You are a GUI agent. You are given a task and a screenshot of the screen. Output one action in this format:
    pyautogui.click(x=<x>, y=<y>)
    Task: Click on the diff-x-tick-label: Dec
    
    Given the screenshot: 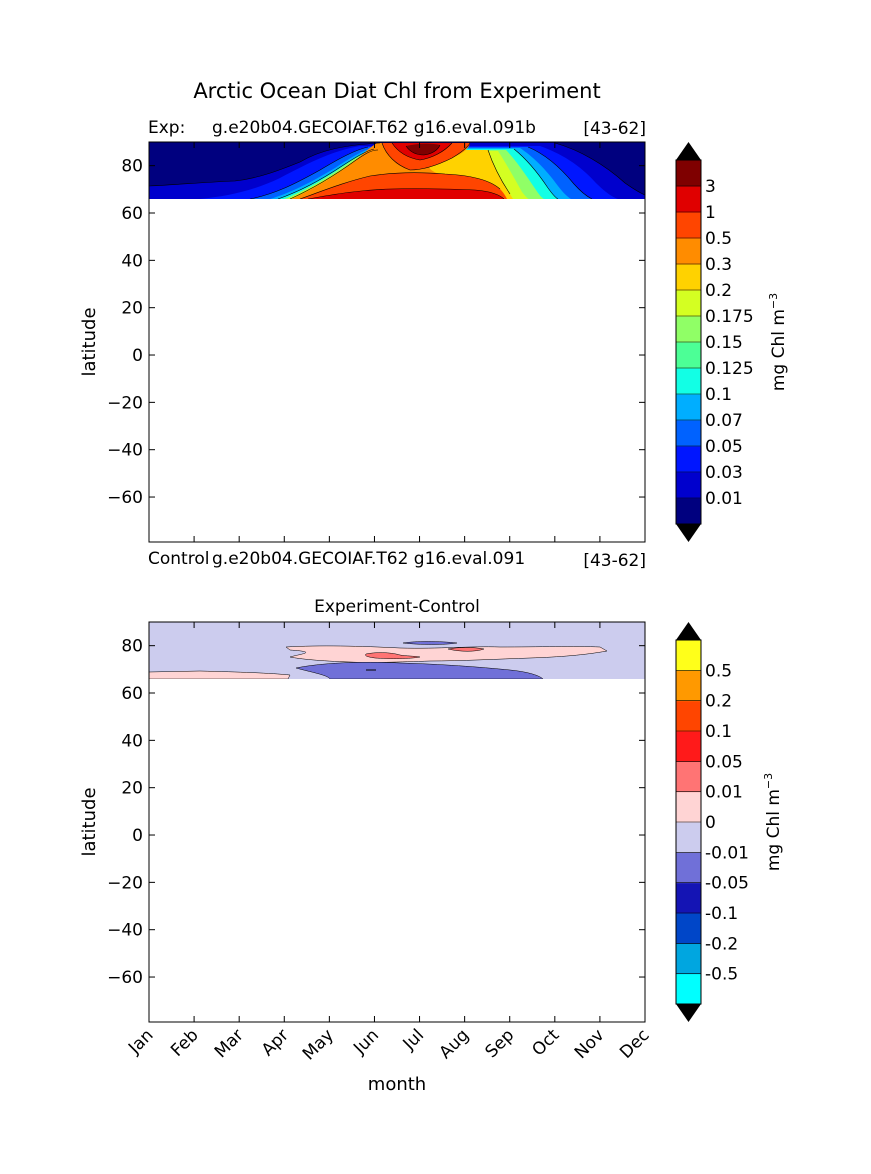 What is the action you would take?
    pyautogui.click(x=634, y=1043)
    